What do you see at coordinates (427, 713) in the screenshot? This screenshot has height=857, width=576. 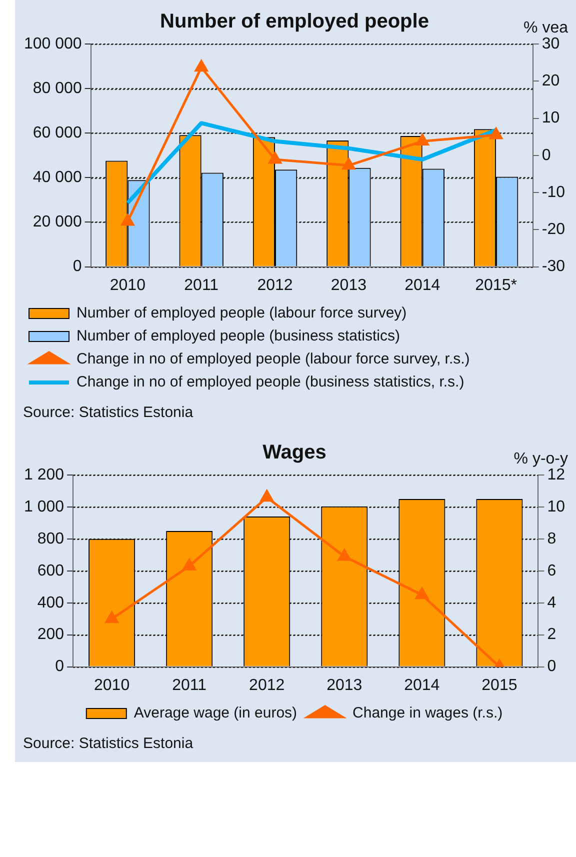 I see `legend-label: Change in wages (r.s.)` at bounding box center [427, 713].